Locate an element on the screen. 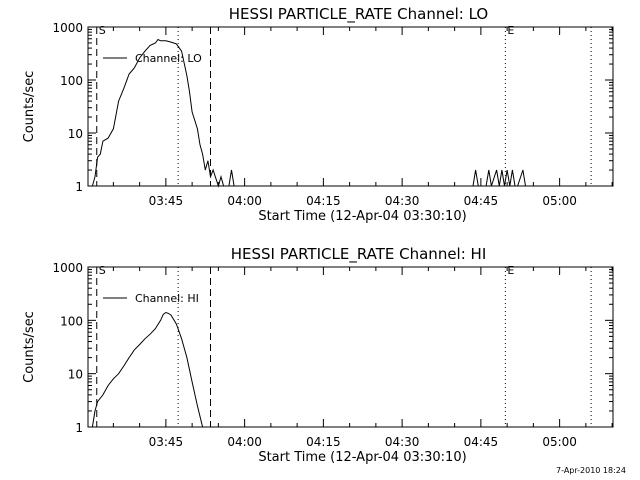 The height and width of the screenshot is (480, 640). chart-title: HESSI PARTICLE_RATE Channel: HI is located at coordinates (359, 254).